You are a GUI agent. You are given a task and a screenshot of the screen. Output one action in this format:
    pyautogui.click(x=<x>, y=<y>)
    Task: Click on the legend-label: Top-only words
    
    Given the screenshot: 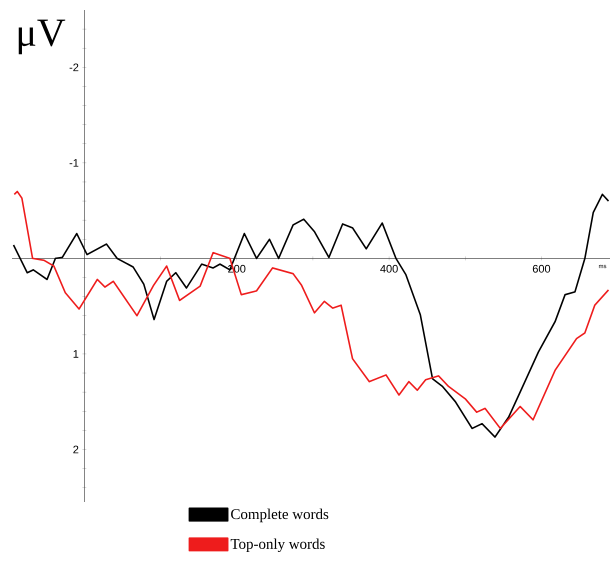 What is the action you would take?
    pyautogui.click(x=277, y=545)
    